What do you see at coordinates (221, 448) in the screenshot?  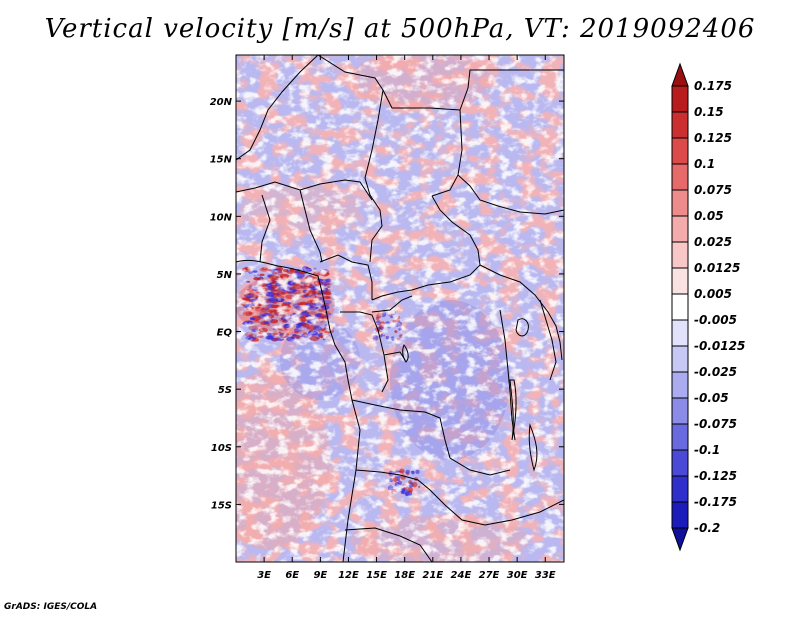 I see `lat-tick-label: 10S` at bounding box center [221, 448].